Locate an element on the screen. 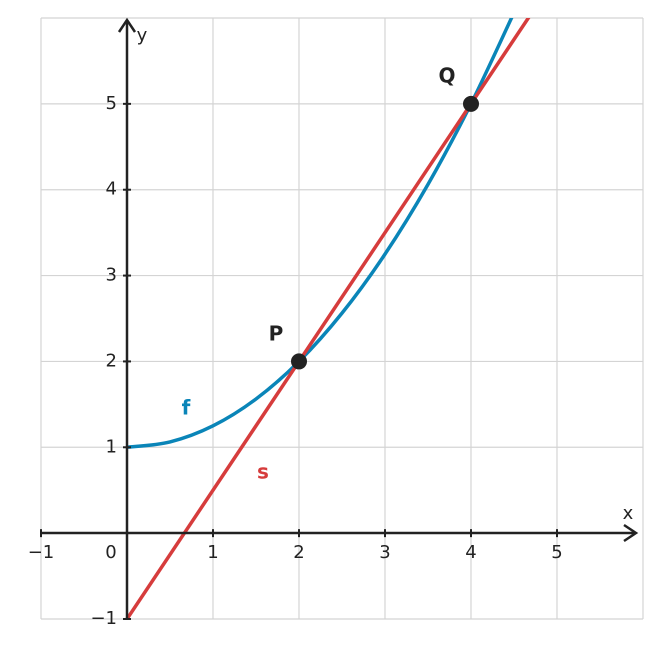  x-axis-arrow is located at coordinates (631, 533).